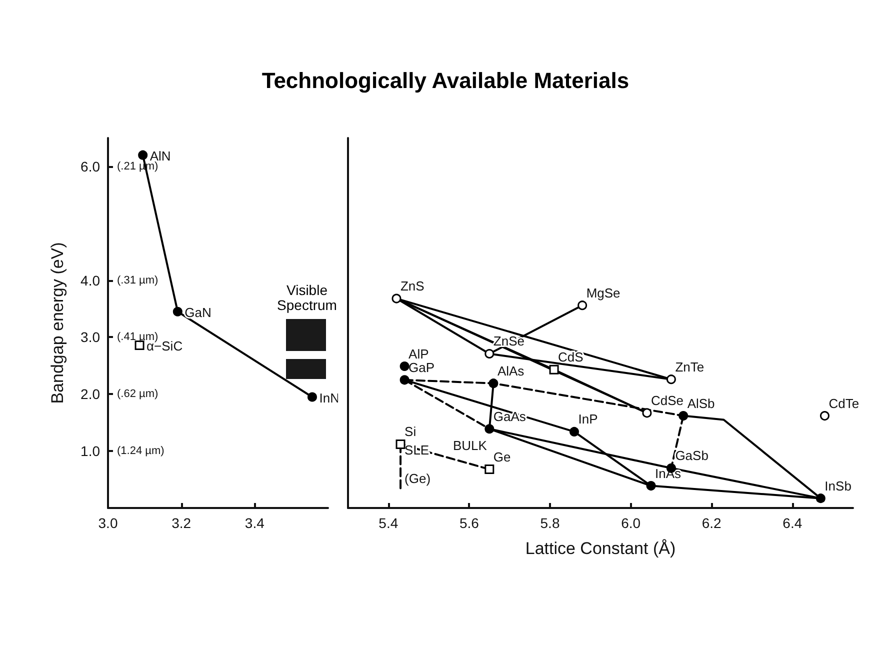 The image size is (891, 653). I want to click on annotation: AlSb, so click(701, 403).